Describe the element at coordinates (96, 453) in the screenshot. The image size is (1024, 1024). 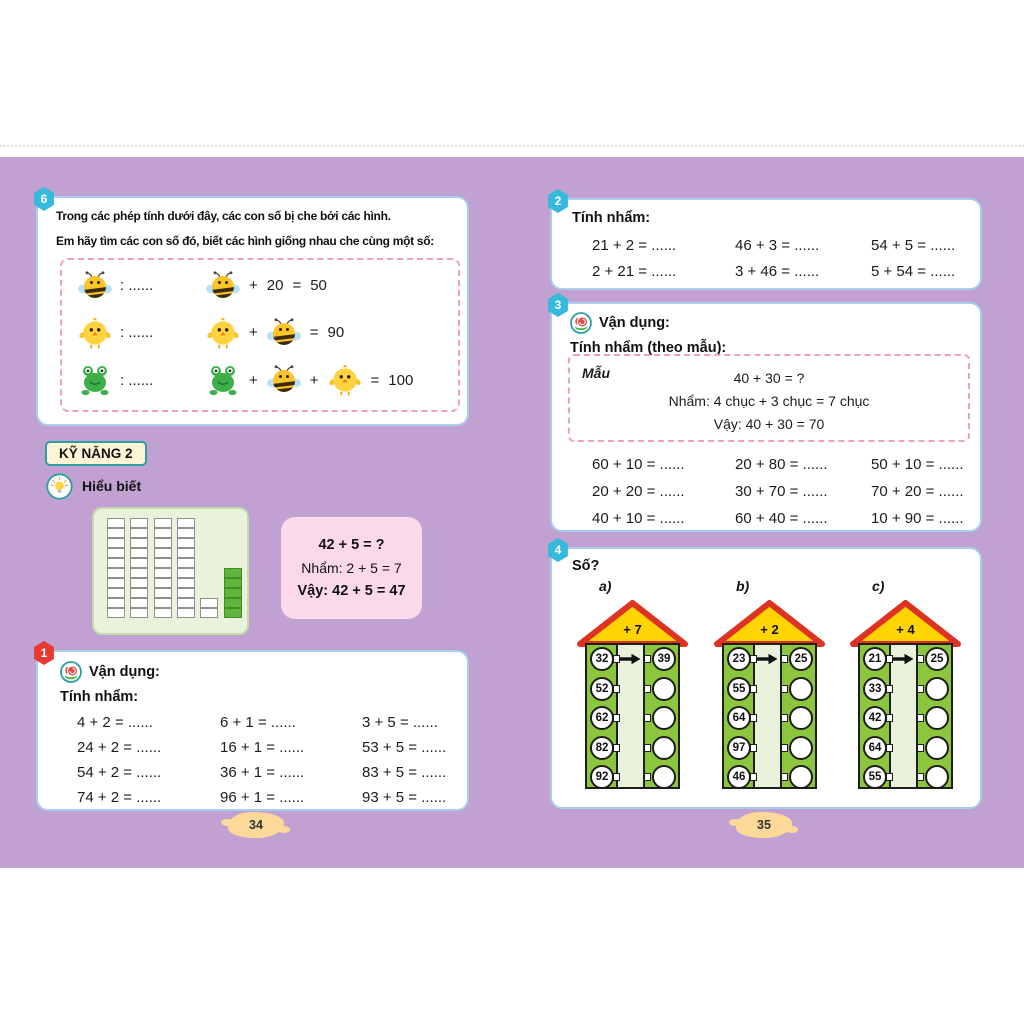
I see `skill-section-badge: KỸ NĂNG 2` at that location.